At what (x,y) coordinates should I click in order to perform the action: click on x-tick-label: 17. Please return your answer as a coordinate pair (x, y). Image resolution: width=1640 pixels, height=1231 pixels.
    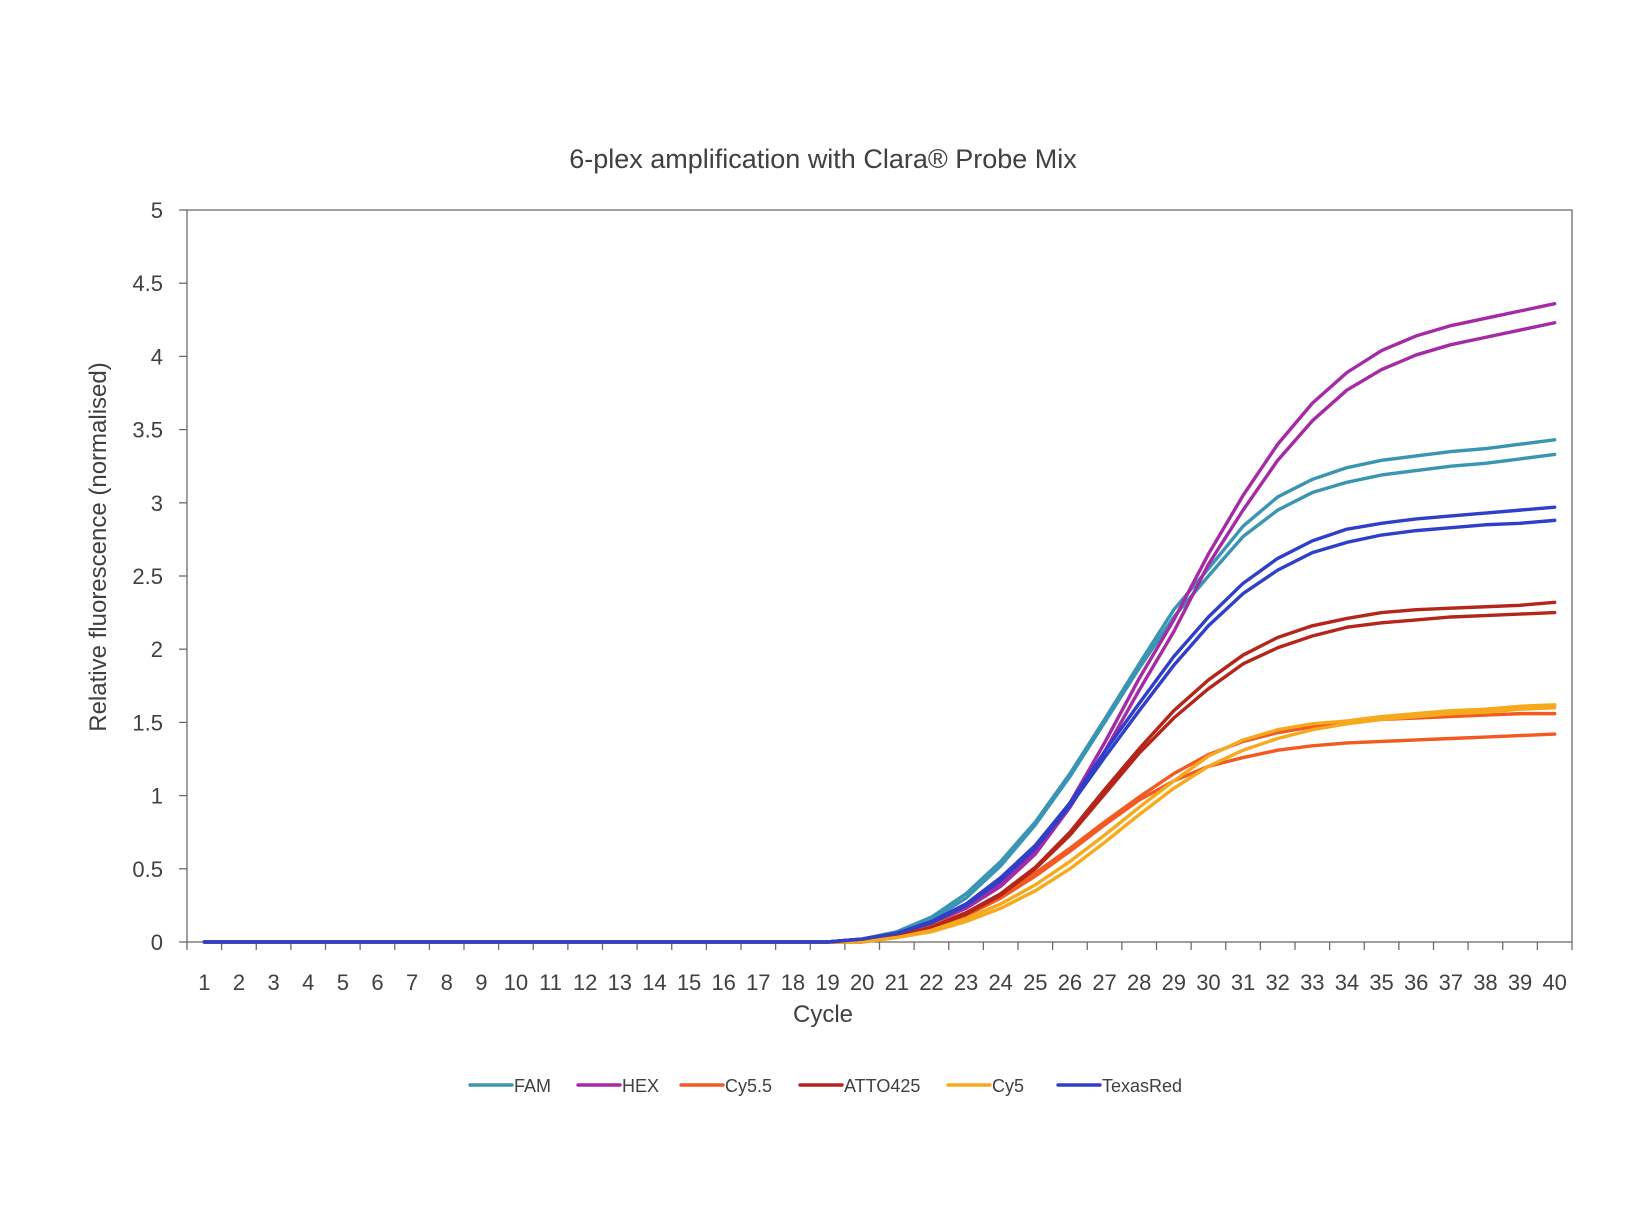
    Looking at the image, I should click on (758, 982).